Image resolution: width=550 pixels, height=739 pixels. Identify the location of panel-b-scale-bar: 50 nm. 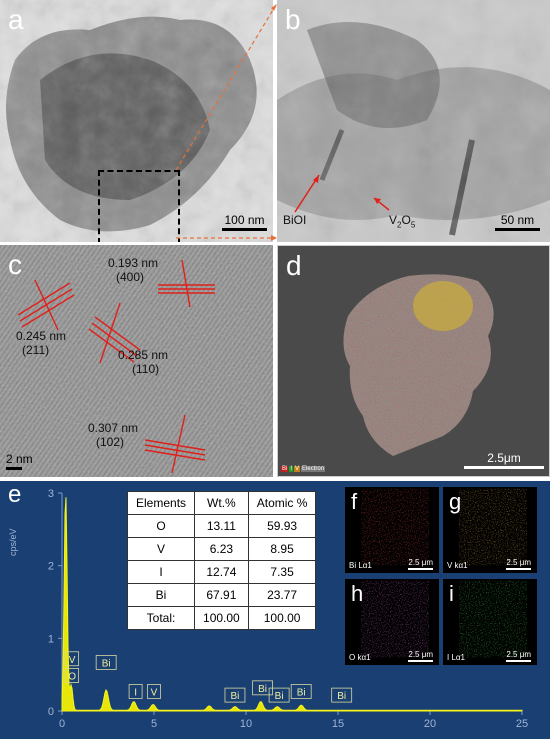
(517, 222).